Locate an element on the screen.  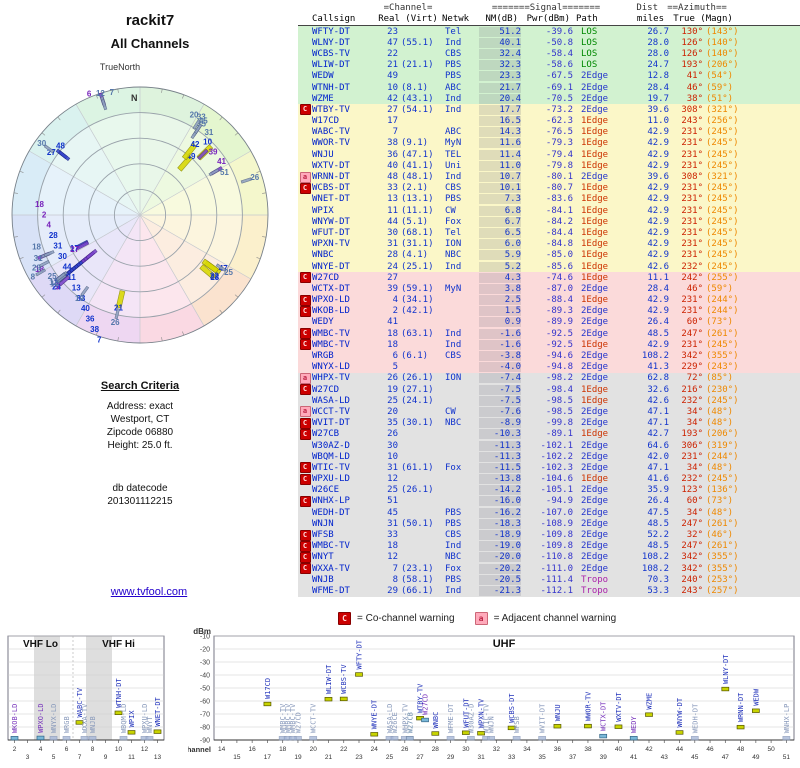
callsign-link: WNHX-LP is located at coordinates (331, 501).